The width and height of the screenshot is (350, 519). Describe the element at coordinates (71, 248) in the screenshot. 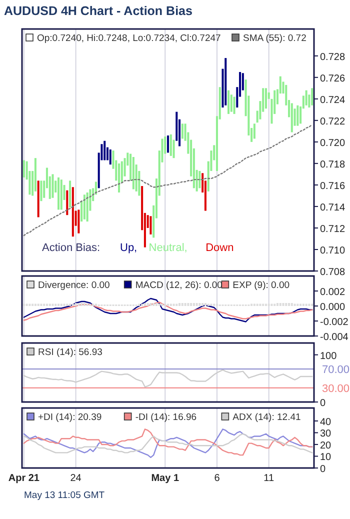

I see `legend-title: Action Bias:` at that location.